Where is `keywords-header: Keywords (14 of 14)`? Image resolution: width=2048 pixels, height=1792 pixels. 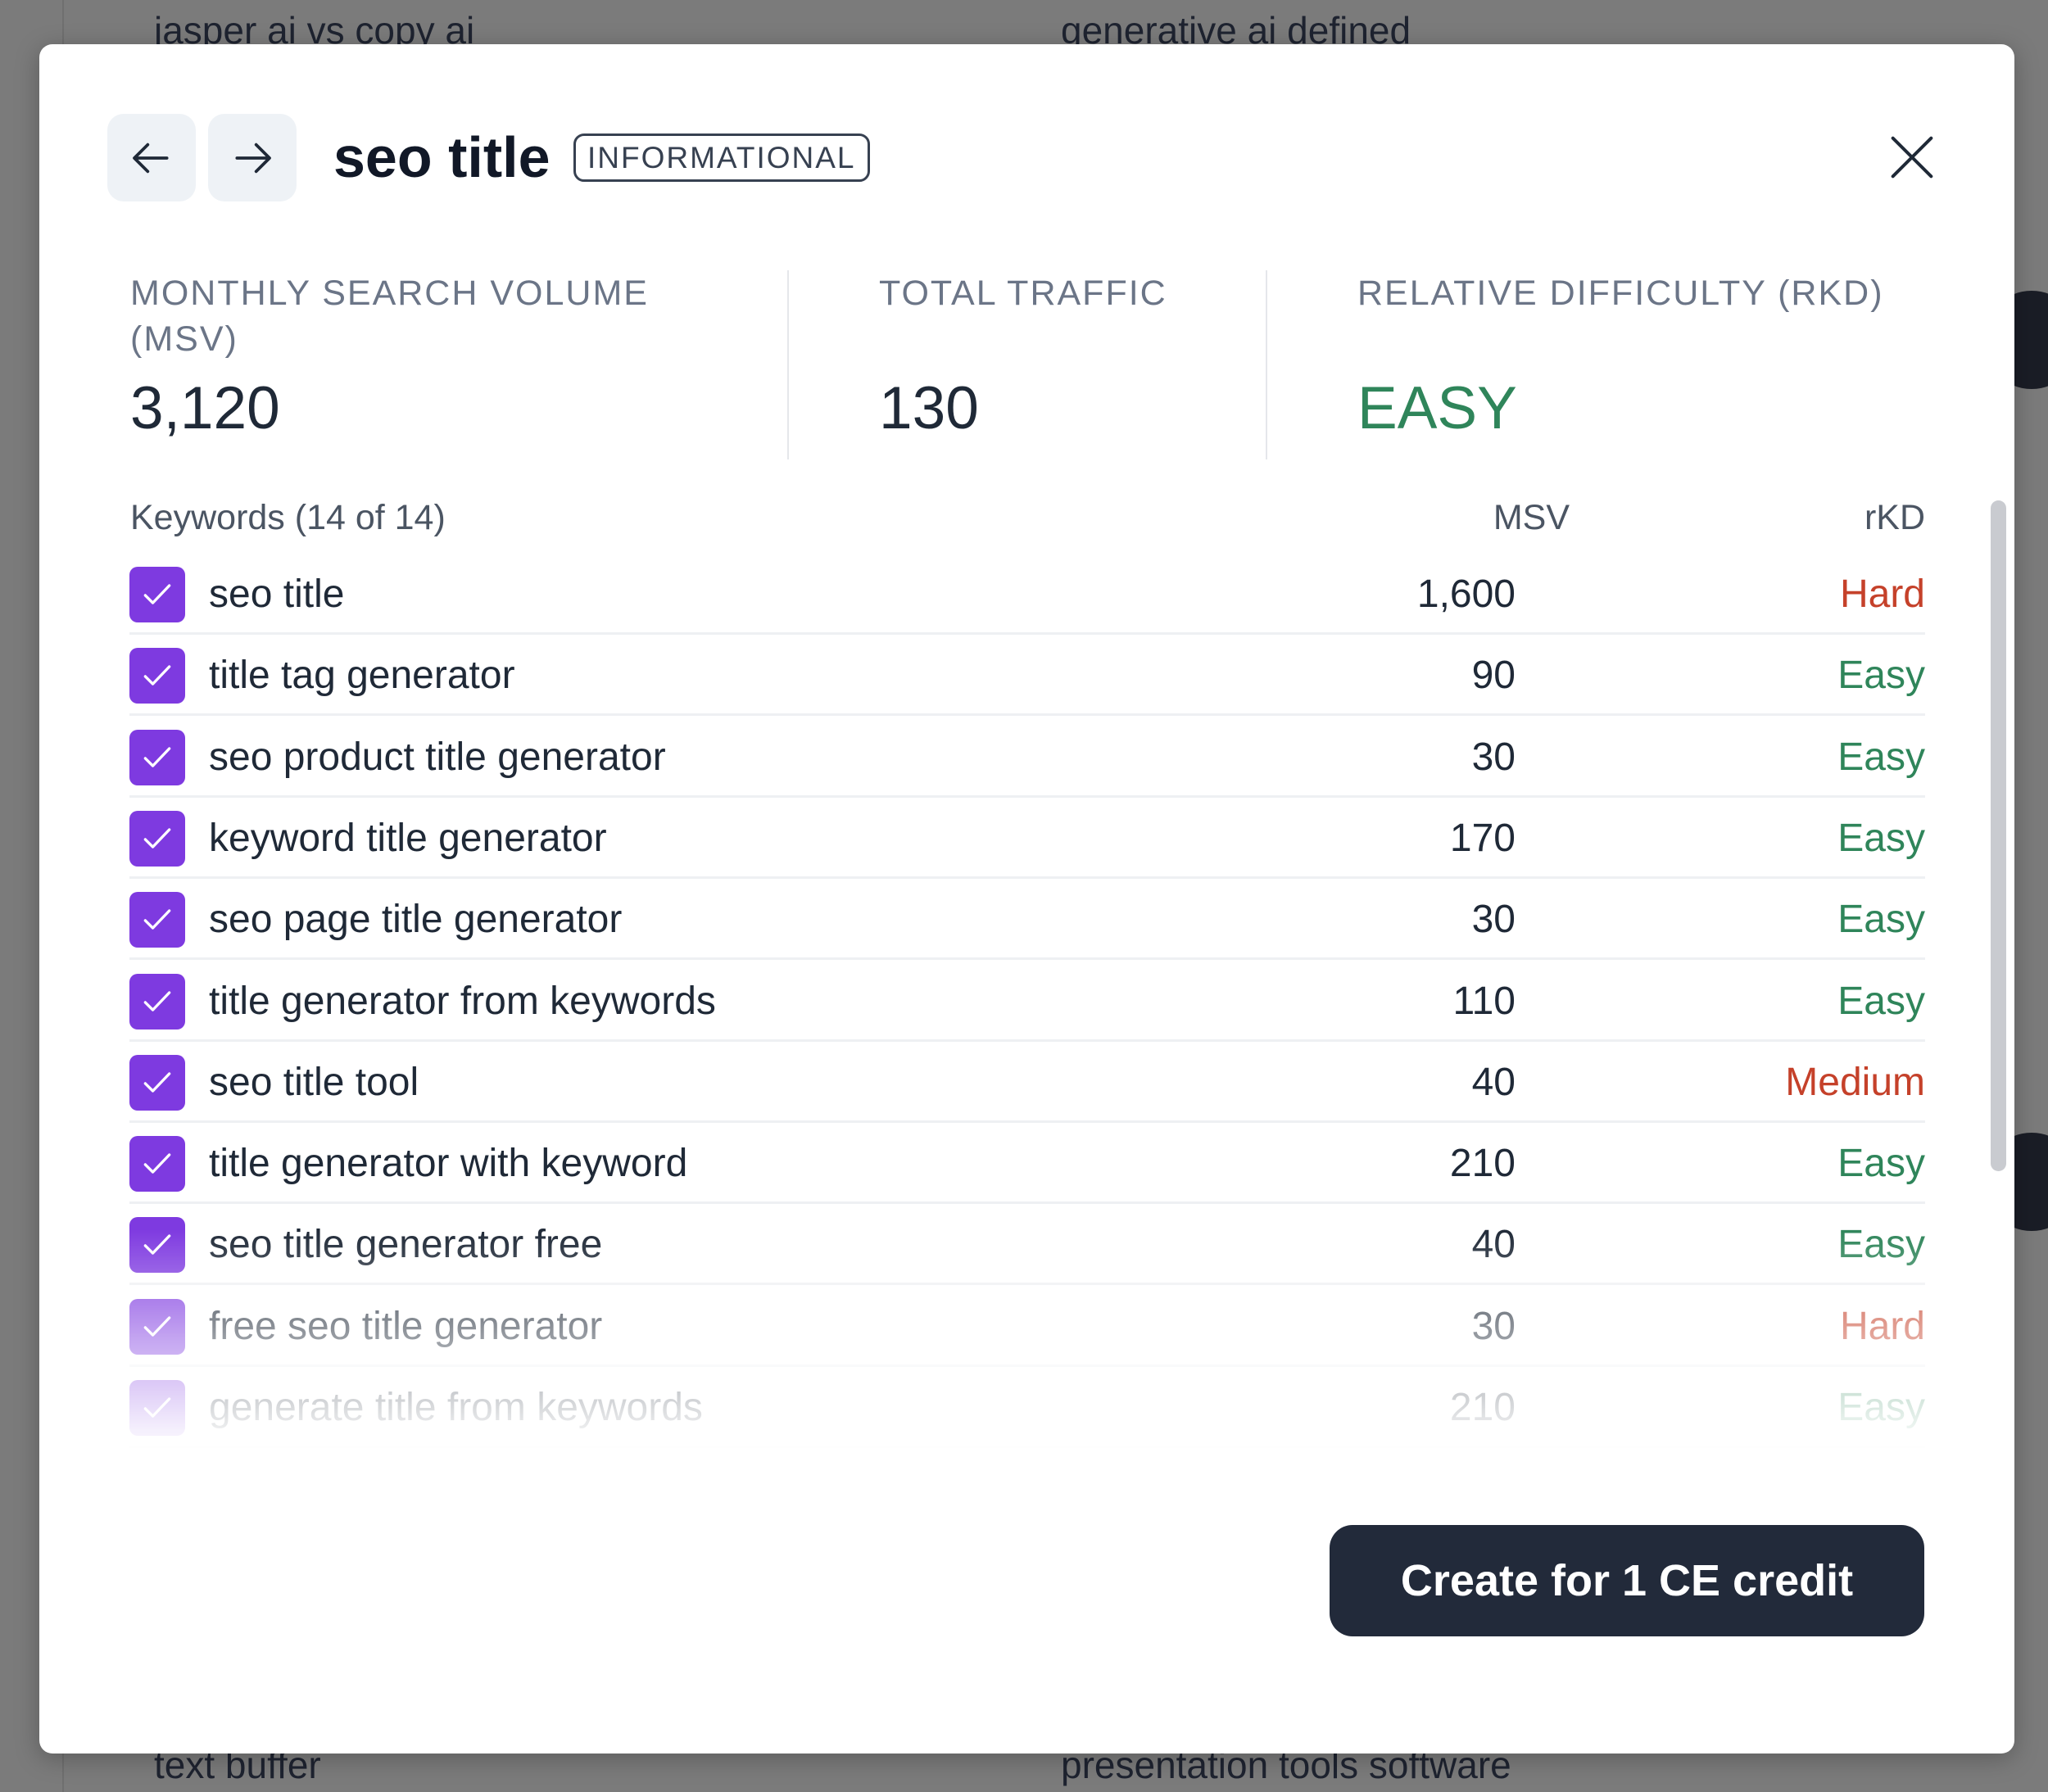 keywords-header: Keywords (14 of 14) is located at coordinates (288, 517).